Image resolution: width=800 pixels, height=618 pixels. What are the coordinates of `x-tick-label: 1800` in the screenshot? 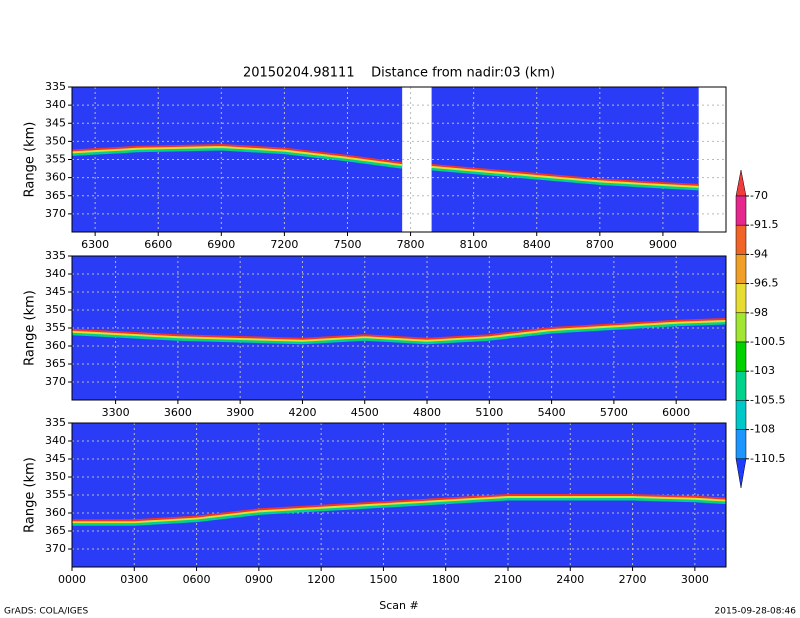 It's located at (446, 579).